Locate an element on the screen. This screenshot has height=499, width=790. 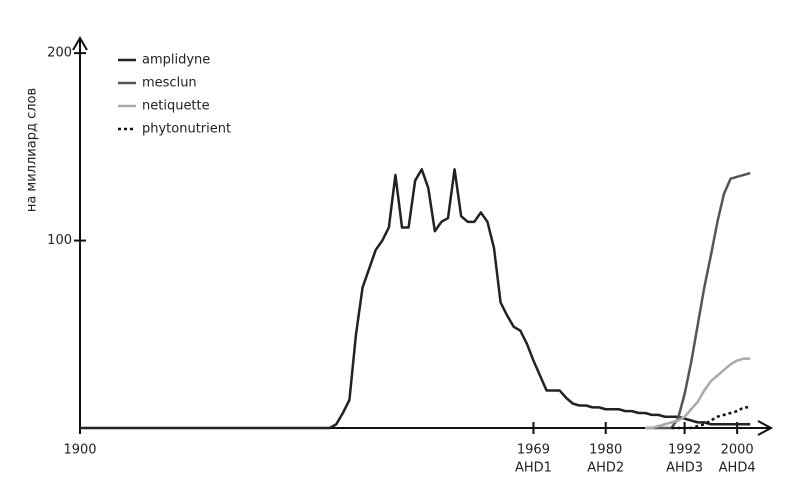
x-tick-label: 1992 is located at coordinates (684, 450).